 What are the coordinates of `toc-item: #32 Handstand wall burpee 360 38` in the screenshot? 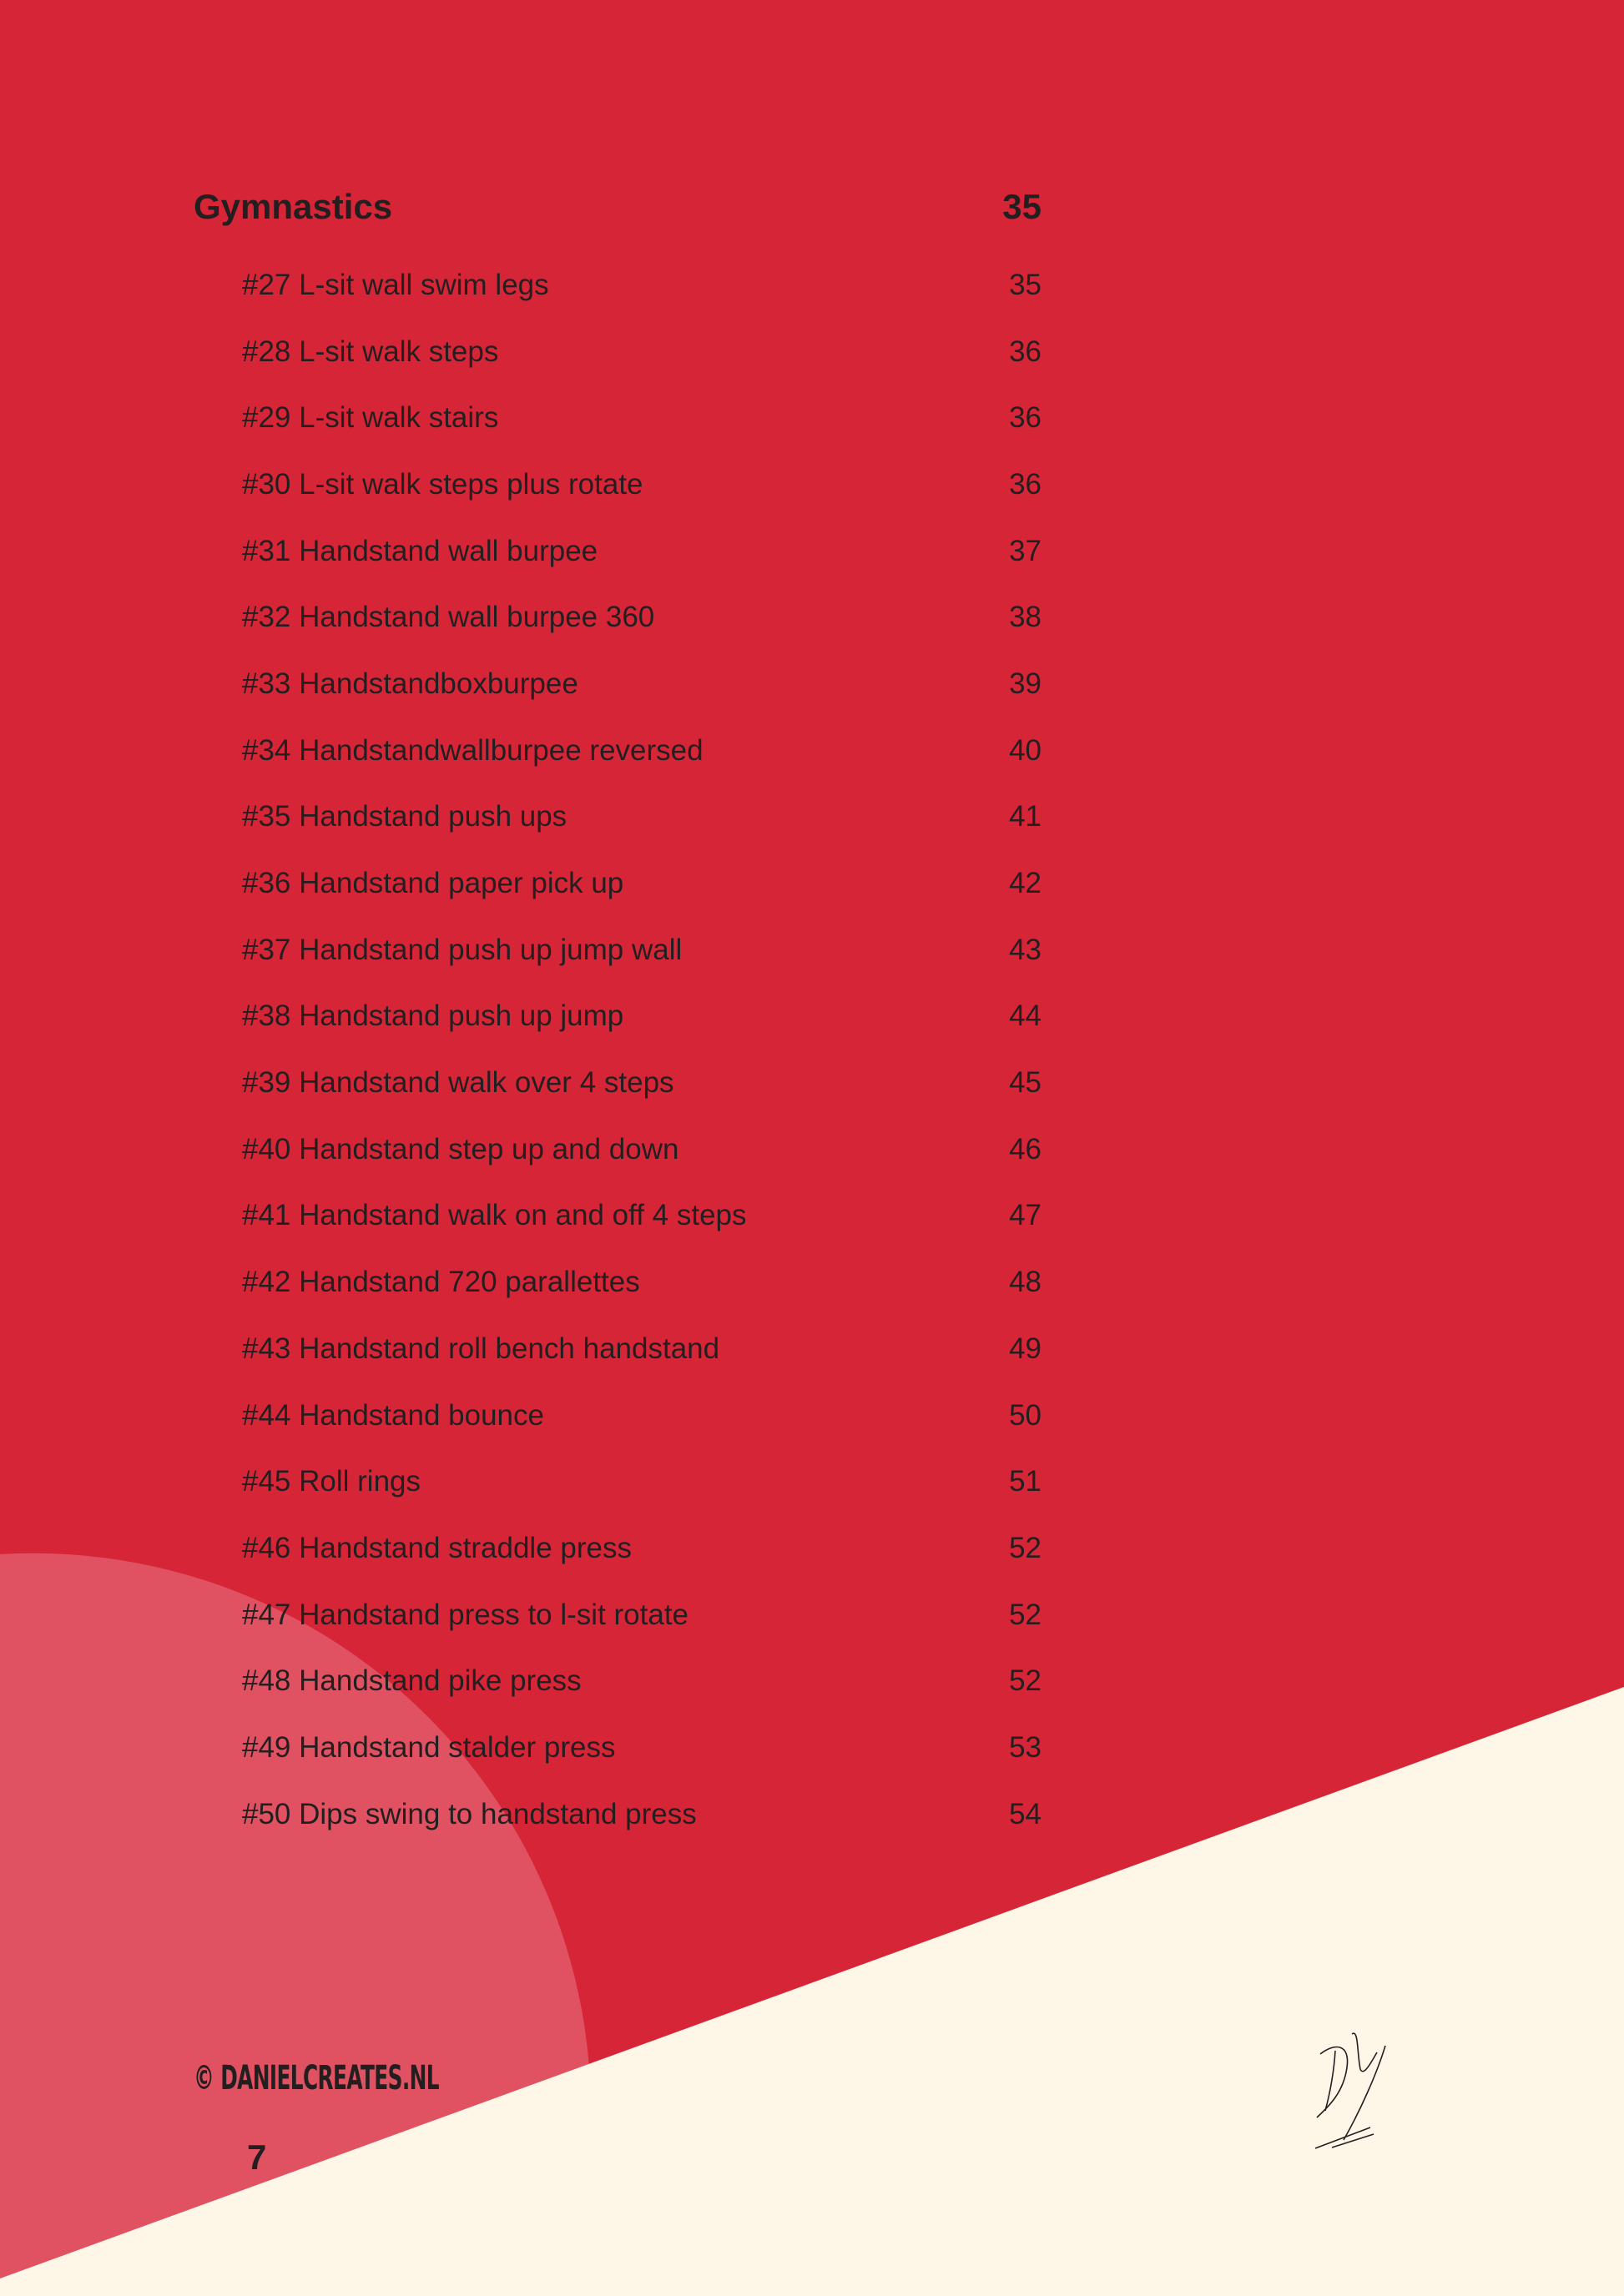 It's located at (641, 617).